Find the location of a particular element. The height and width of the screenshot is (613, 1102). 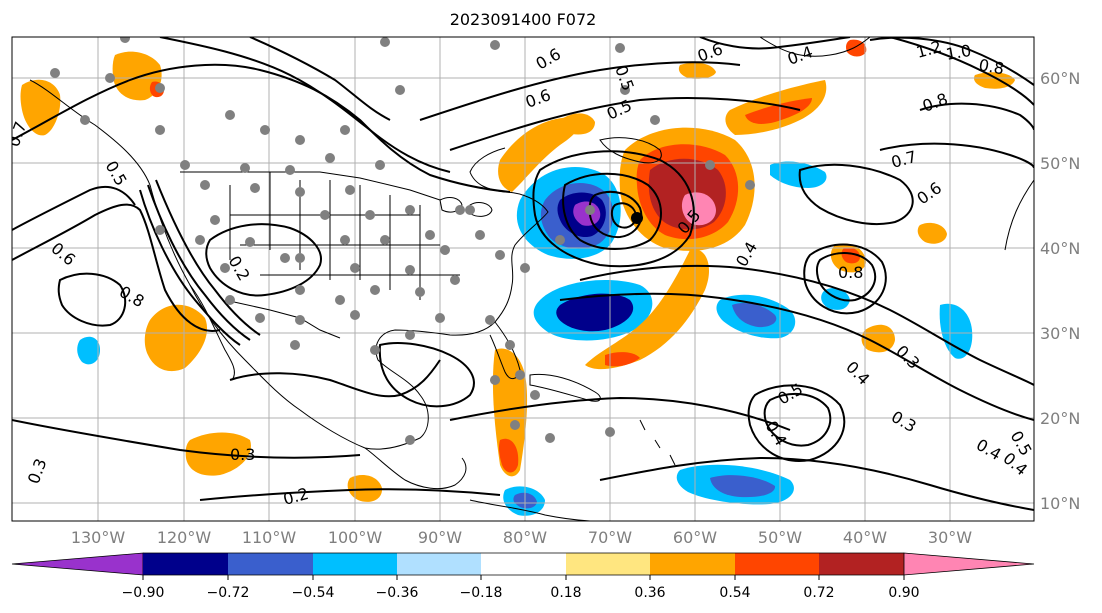

lat-tick: 20°N is located at coordinates (1060, 418).